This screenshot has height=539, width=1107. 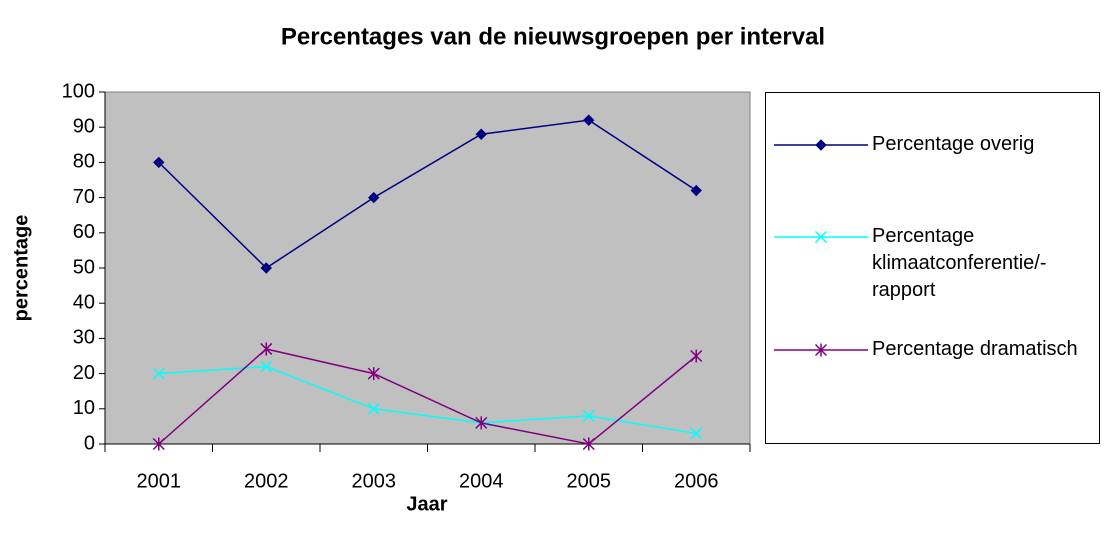 I want to click on y-tick-label: 0, so click(x=89, y=443).